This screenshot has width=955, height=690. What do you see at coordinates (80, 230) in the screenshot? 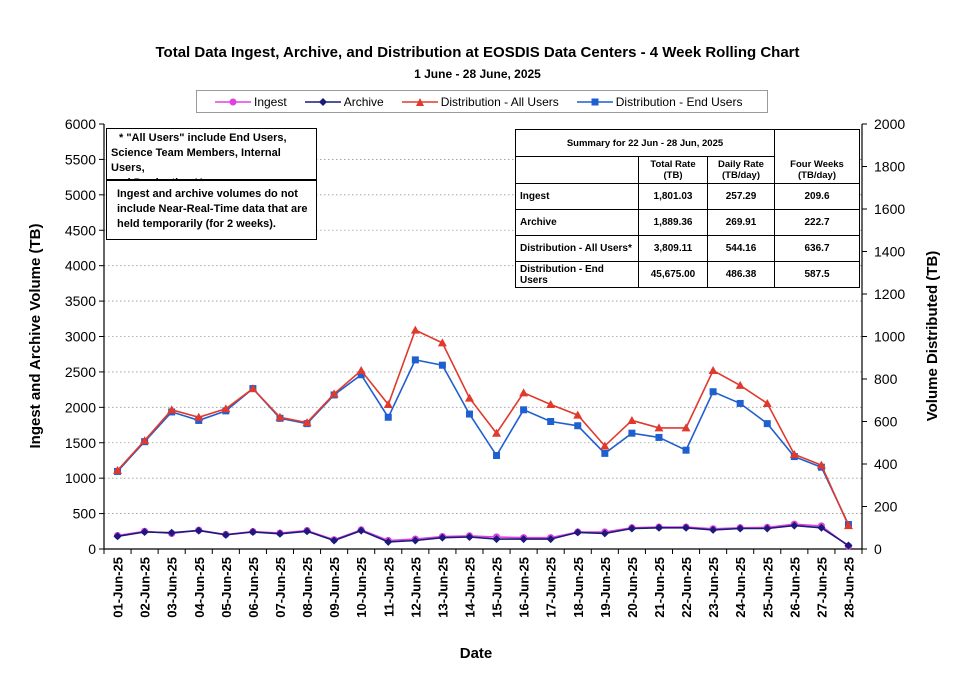
I see `y-left-tick-label: 4500` at bounding box center [80, 230].